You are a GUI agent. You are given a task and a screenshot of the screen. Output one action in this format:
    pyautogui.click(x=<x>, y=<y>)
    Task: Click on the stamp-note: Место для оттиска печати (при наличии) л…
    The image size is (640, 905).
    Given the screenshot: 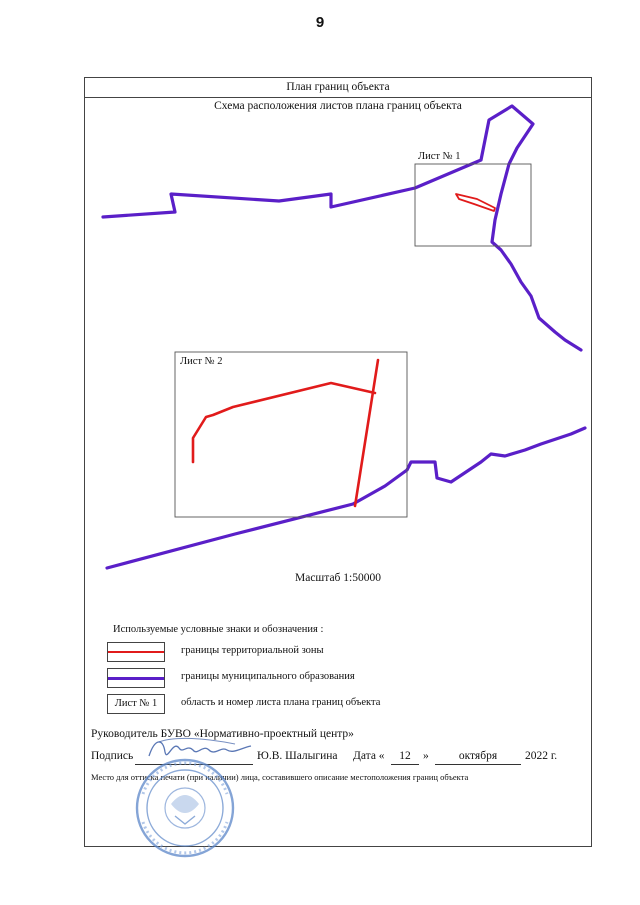 What is the action you would take?
    pyautogui.click(x=280, y=777)
    